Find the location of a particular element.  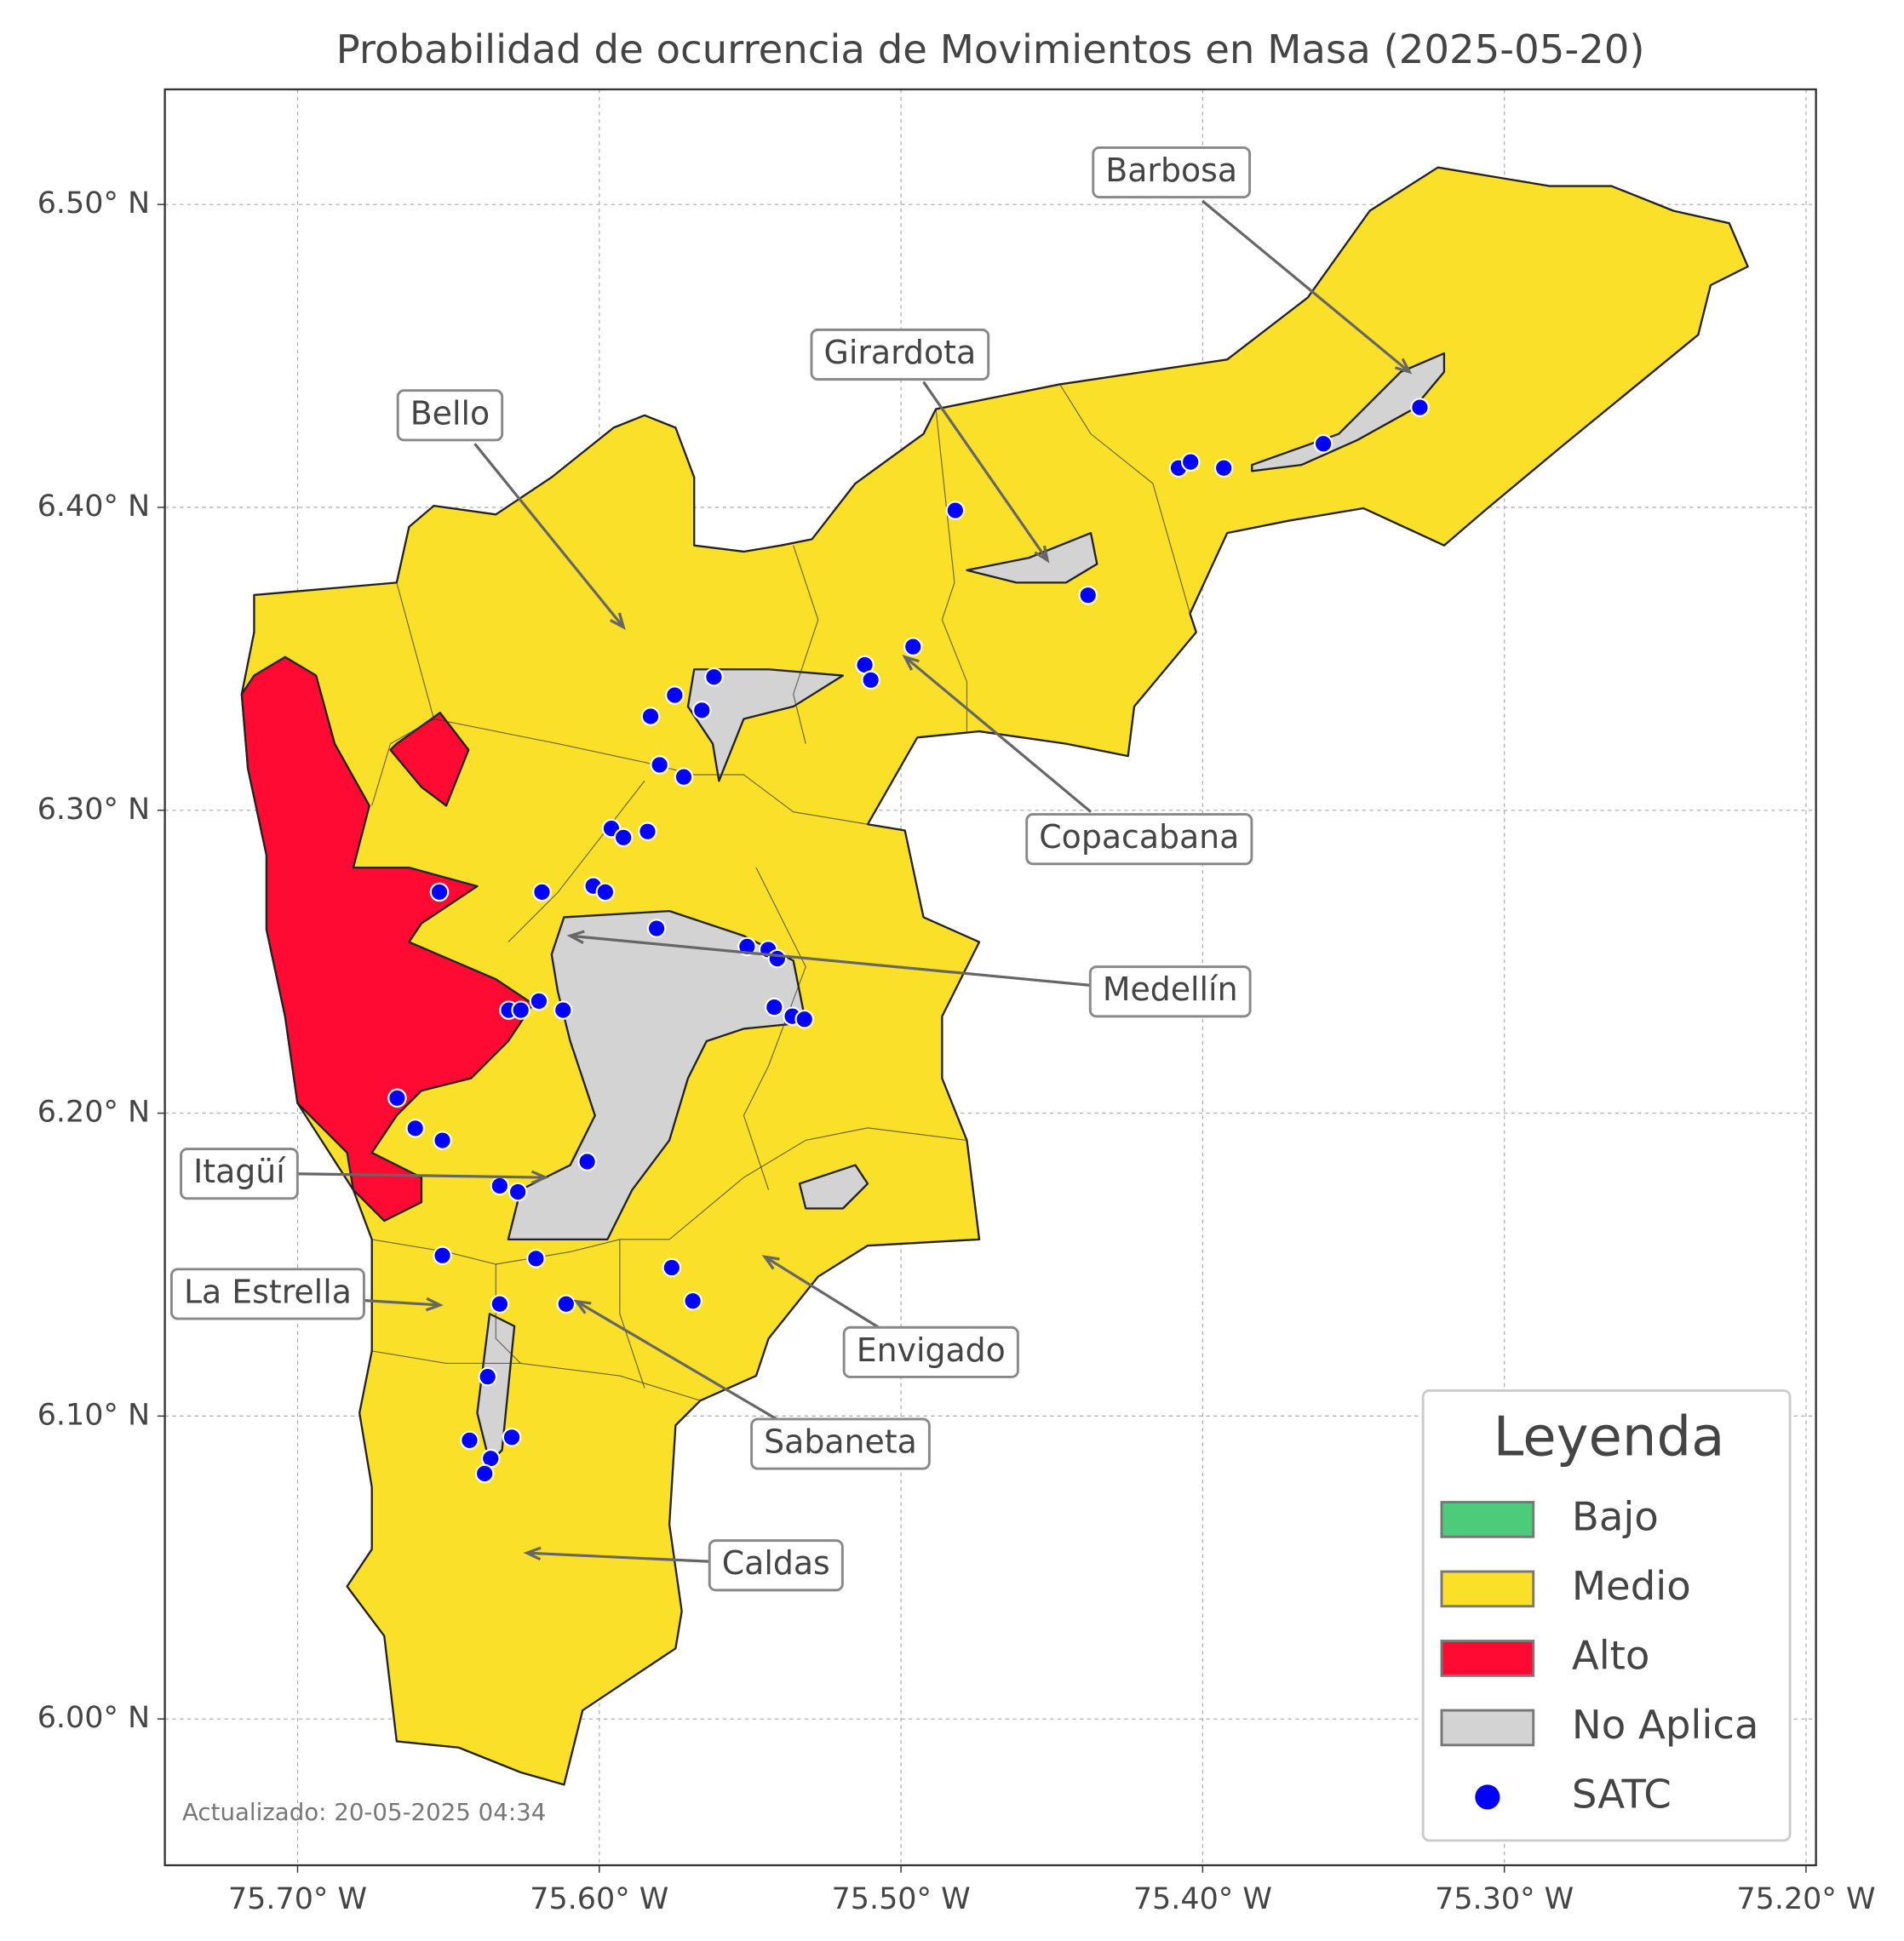

annotation: Barbosa is located at coordinates (1252, 260).